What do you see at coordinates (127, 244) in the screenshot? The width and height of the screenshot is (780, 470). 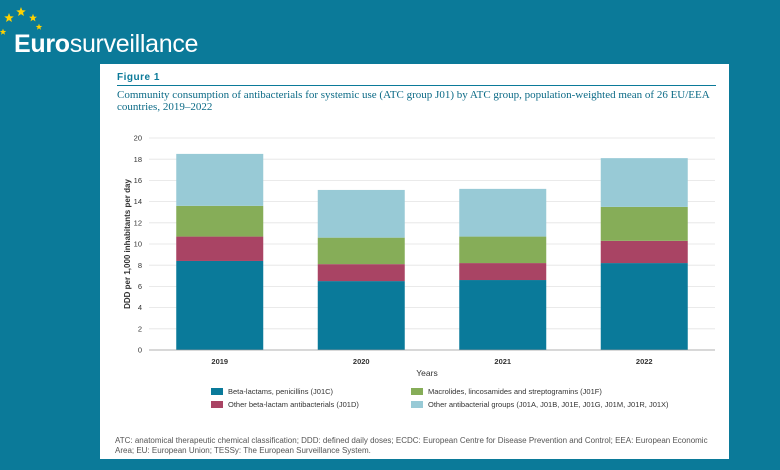 I see `y-axis-title: DDD per 1,000 inhabitants per day` at bounding box center [127, 244].